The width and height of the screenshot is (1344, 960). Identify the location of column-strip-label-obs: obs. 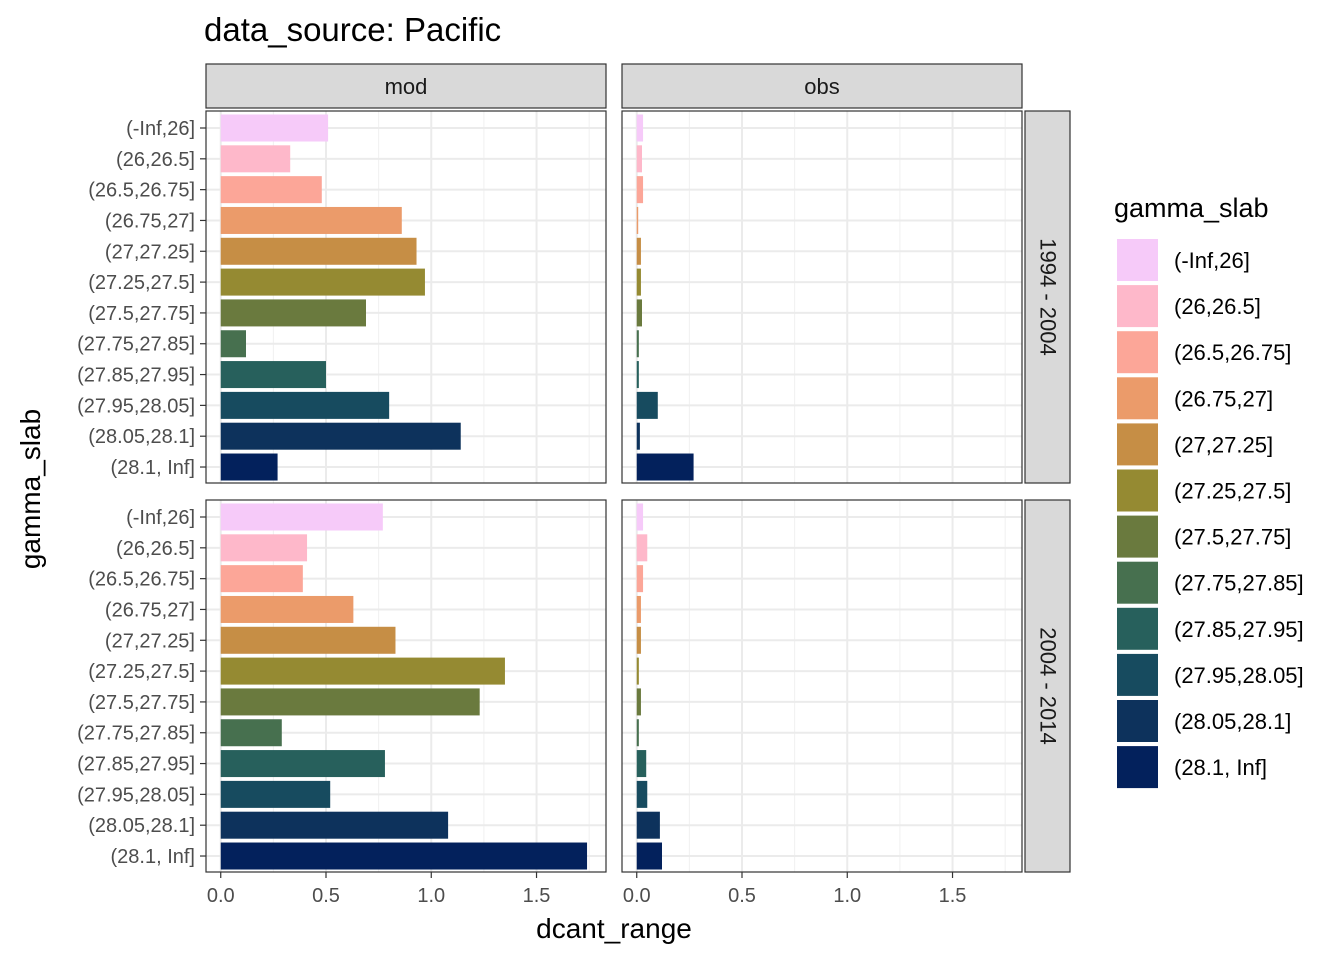
(821, 86).